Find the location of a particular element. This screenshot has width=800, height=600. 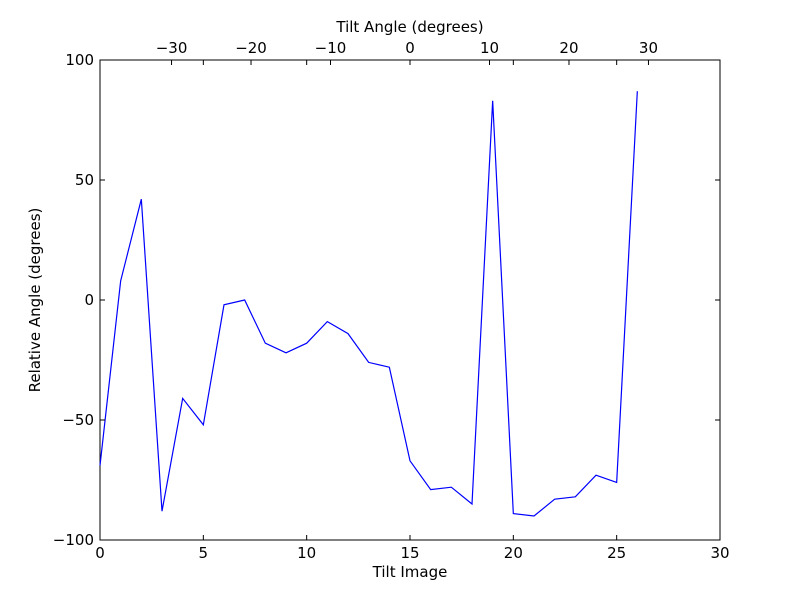

x-tick-label: 30 is located at coordinates (719, 553).